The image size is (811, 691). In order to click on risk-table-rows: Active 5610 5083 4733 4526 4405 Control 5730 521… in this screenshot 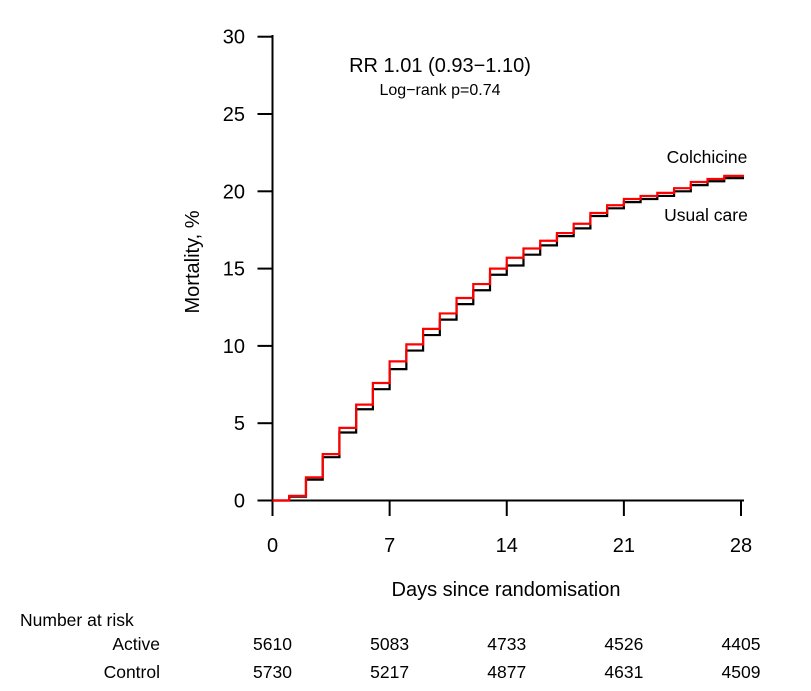, I will do `click(432, 658)`.